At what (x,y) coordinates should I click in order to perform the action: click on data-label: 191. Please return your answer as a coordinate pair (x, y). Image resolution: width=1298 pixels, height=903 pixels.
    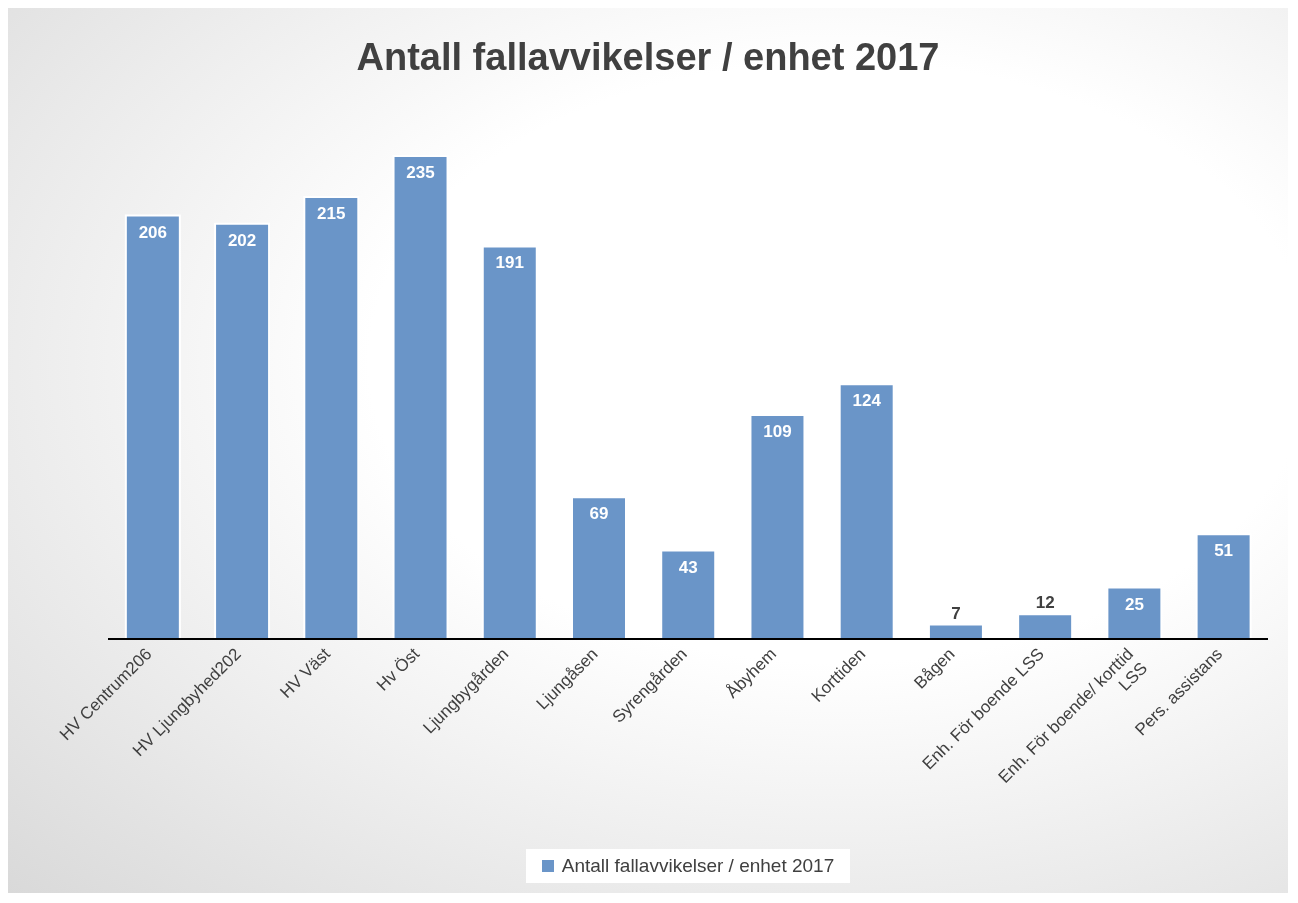
    Looking at the image, I should click on (509, 263).